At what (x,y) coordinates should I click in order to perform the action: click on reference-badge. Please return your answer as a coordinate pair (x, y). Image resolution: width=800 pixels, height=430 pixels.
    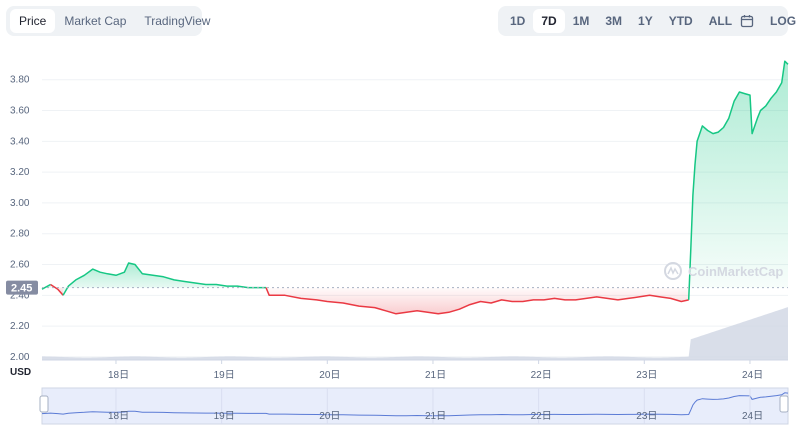
    Looking at the image, I should click on (22, 287).